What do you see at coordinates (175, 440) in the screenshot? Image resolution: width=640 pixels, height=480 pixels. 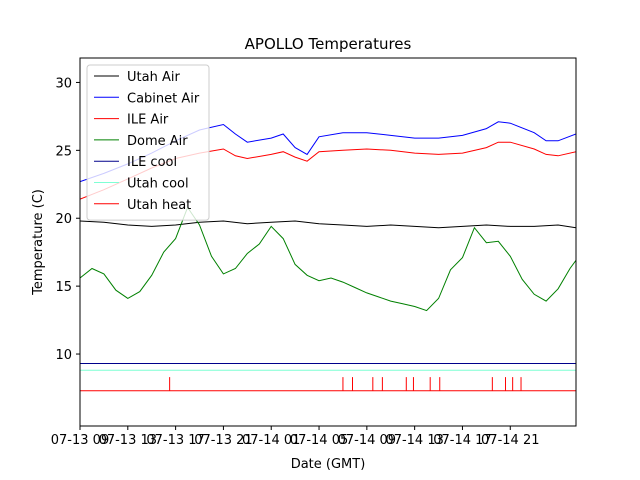 I see `x-tick-label: 07-13 17` at bounding box center [175, 440].